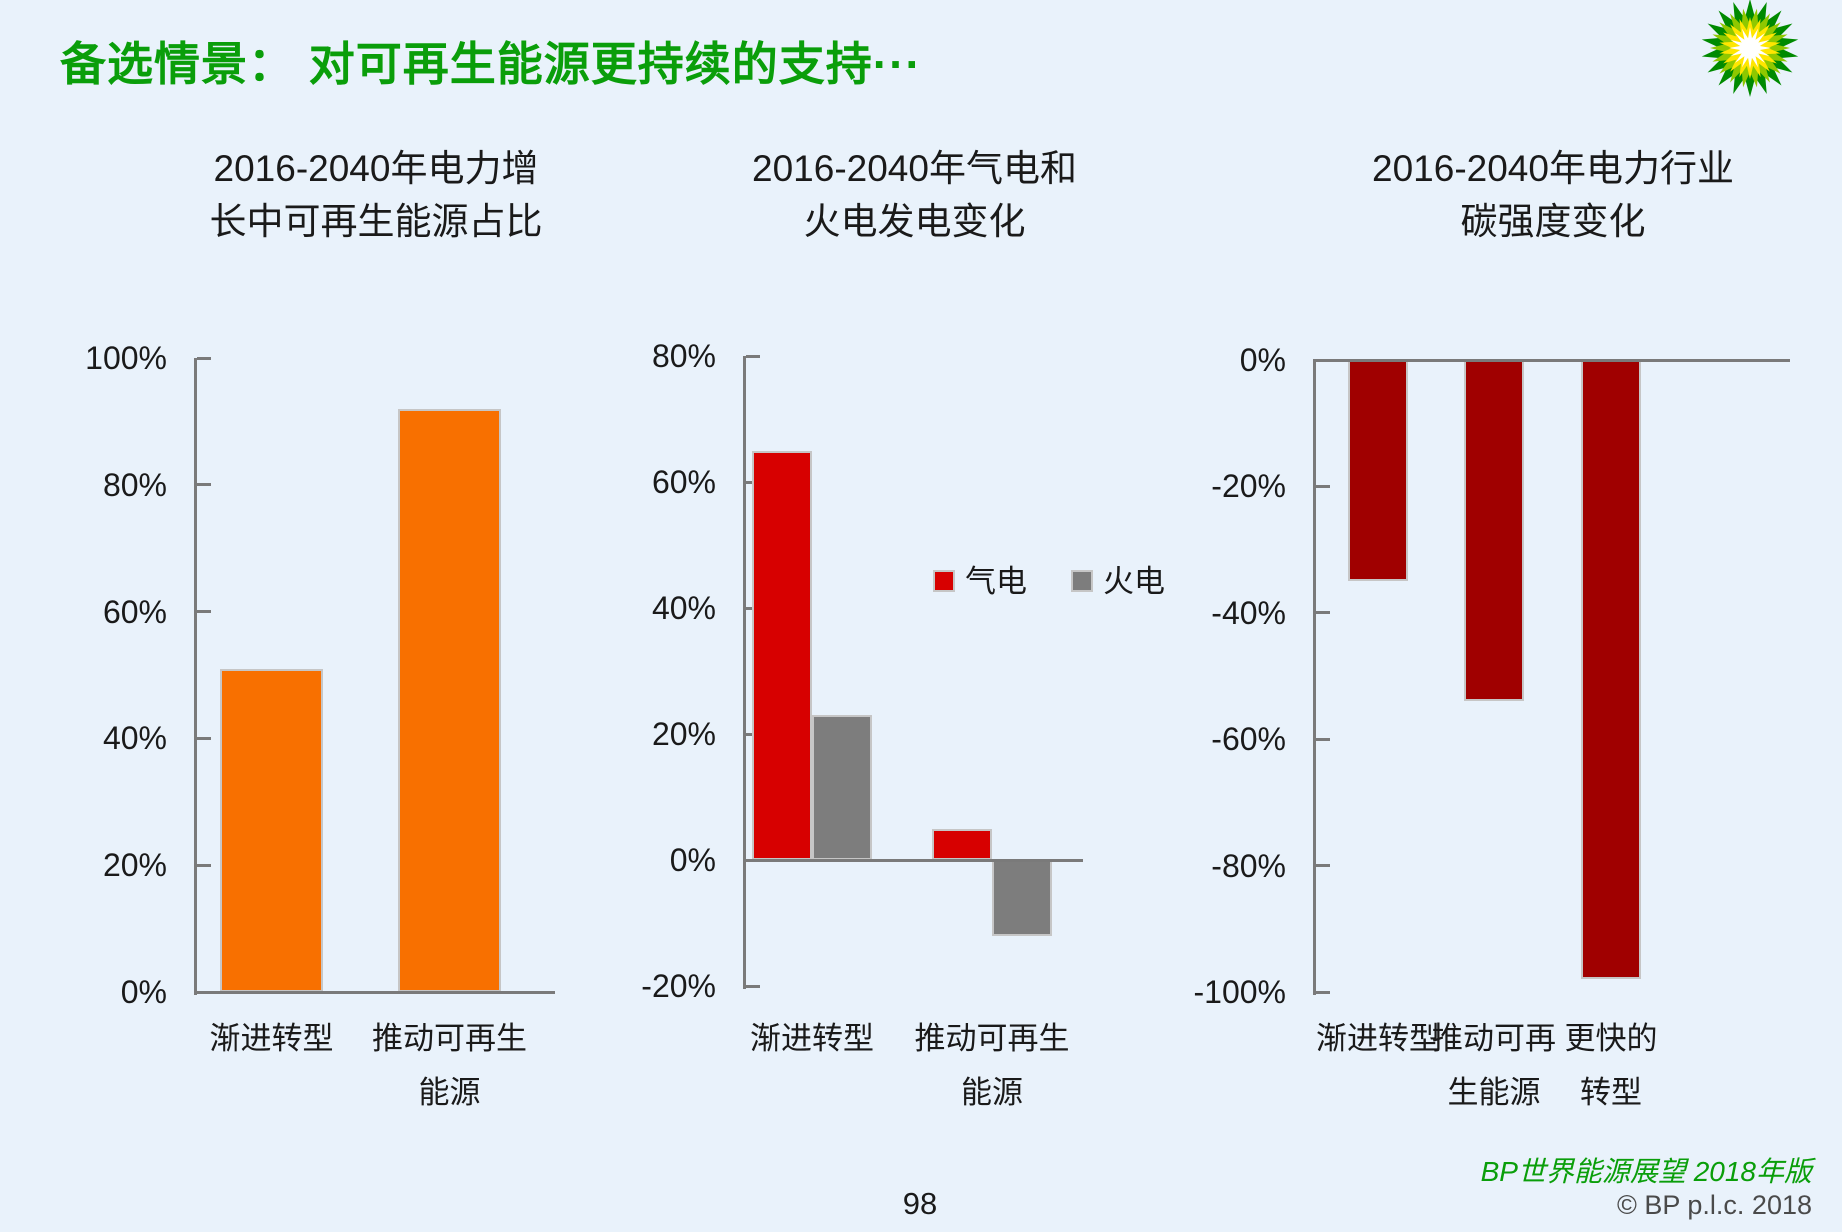 The height and width of the screenshot is (1232, 1842). Describe the element at coordinates (996, 581) in the screenshot. I see `legend-label-气电: 气电` at that location.